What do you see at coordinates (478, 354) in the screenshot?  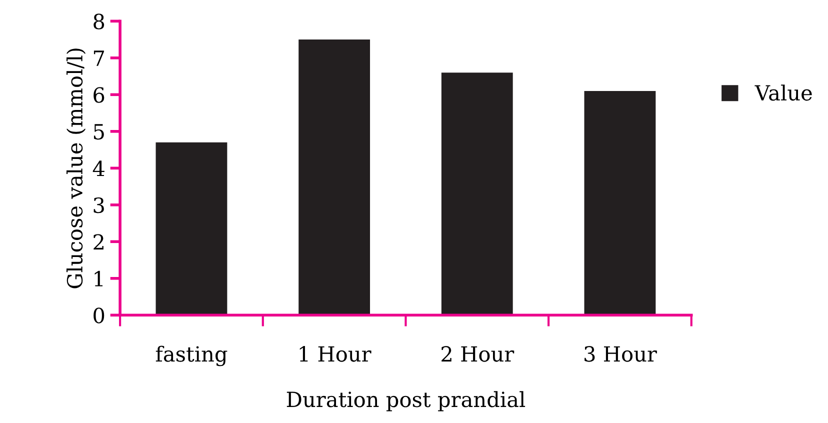 I see `x-tick-label: 2 Hour` at bounding box center [478, 354].